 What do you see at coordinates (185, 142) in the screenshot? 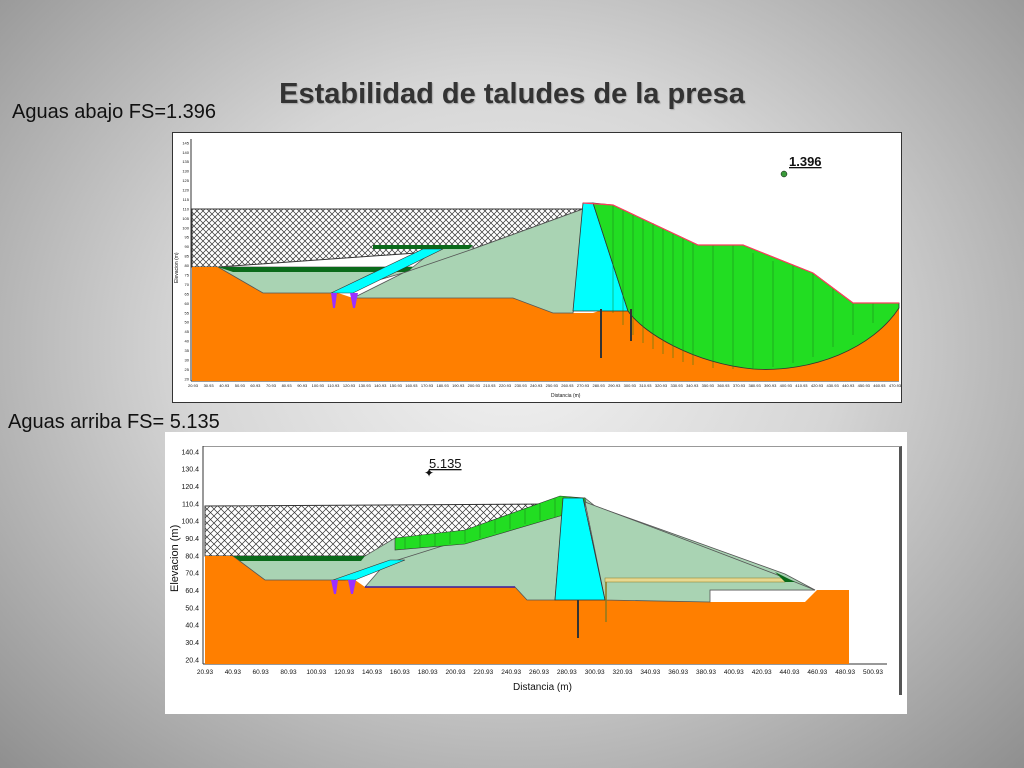
I see `y-tick-label: 145` at bounding box center [185, 142].